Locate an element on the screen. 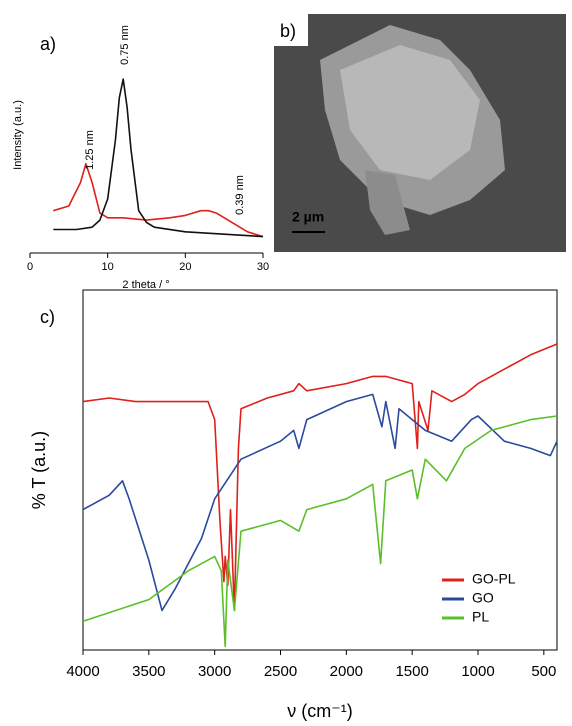 This screenshot has height=726, width=572. x-tick-label: 3500 is located at coordinates (148, 671).